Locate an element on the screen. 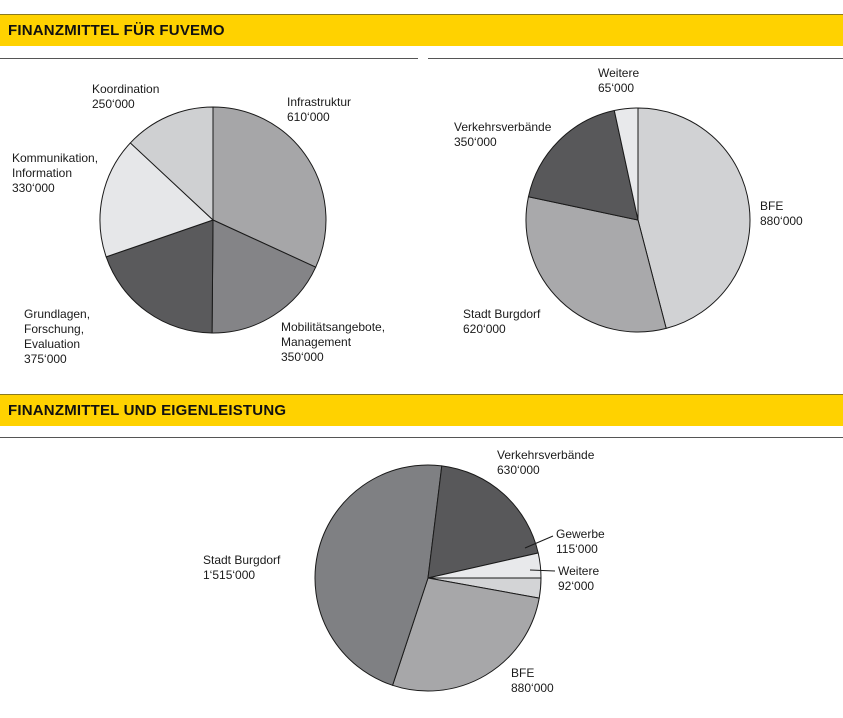  slice-value-label: 65‘000 is located at coordinates (616, 88).